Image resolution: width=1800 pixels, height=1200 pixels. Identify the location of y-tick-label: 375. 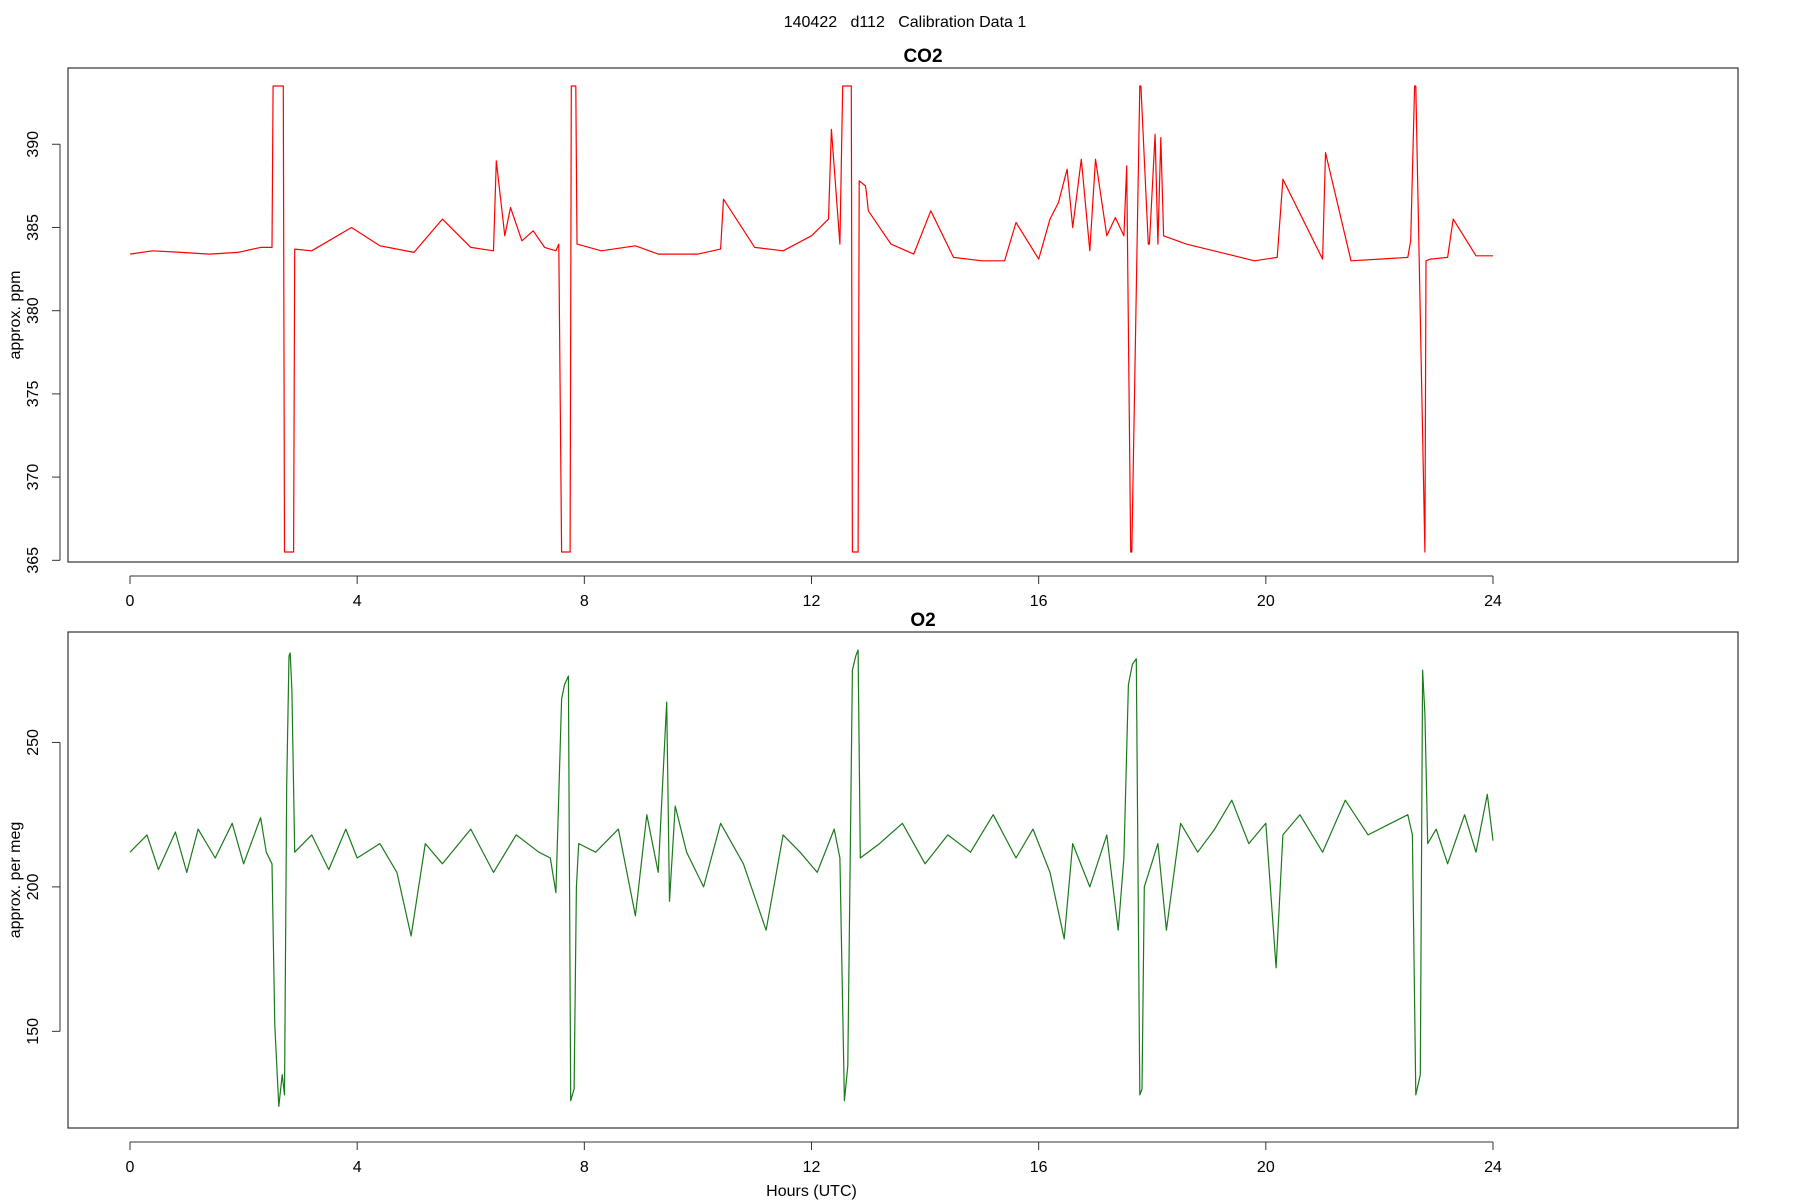
(33, 393).